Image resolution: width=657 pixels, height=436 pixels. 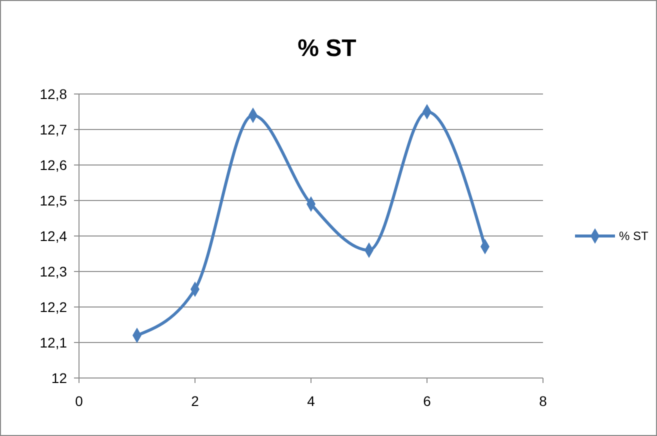 What do you see at coordinates (54, 342) in the screenshot?
I see `y-tick-label: 12,1` at bounding box center [54, 342].